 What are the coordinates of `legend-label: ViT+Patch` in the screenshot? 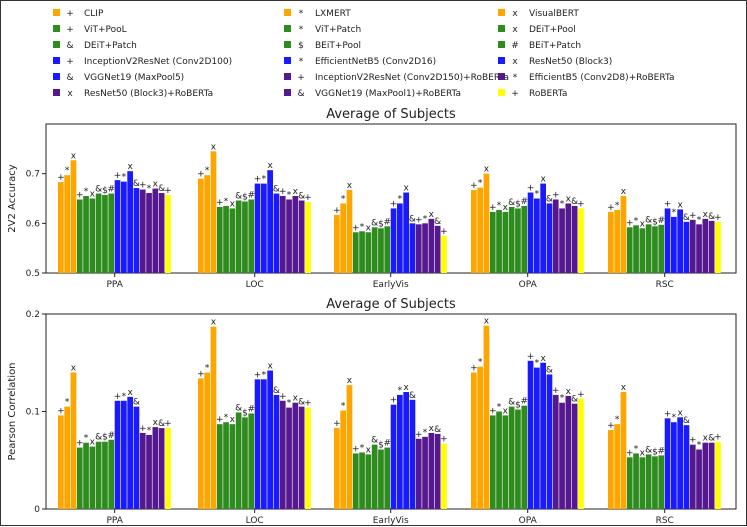 It's located at (338, 30).